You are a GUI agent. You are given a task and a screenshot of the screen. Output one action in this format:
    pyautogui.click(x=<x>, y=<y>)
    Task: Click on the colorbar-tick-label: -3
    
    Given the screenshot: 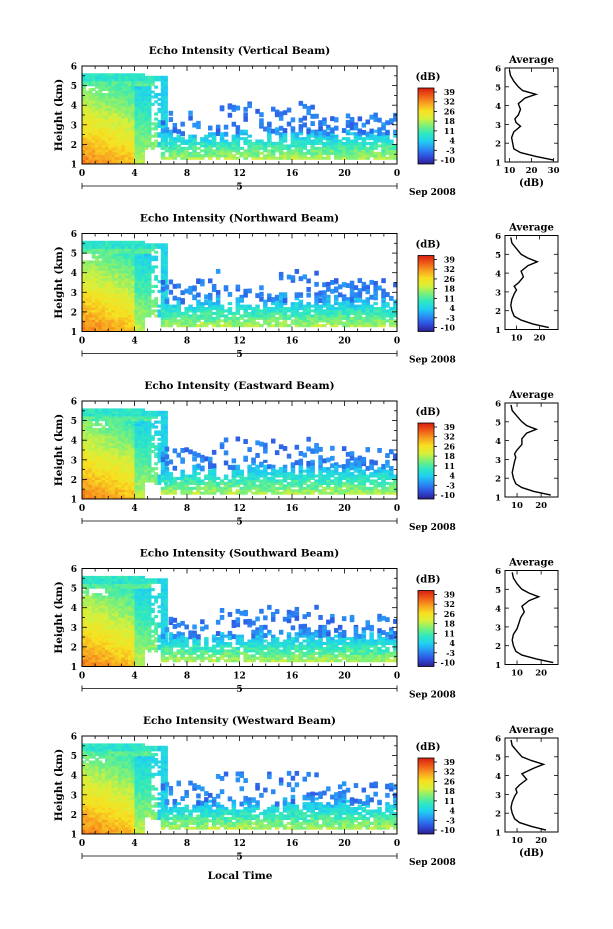 What is the action you would take?
    pyautogui.click(x=450, y=150)
    